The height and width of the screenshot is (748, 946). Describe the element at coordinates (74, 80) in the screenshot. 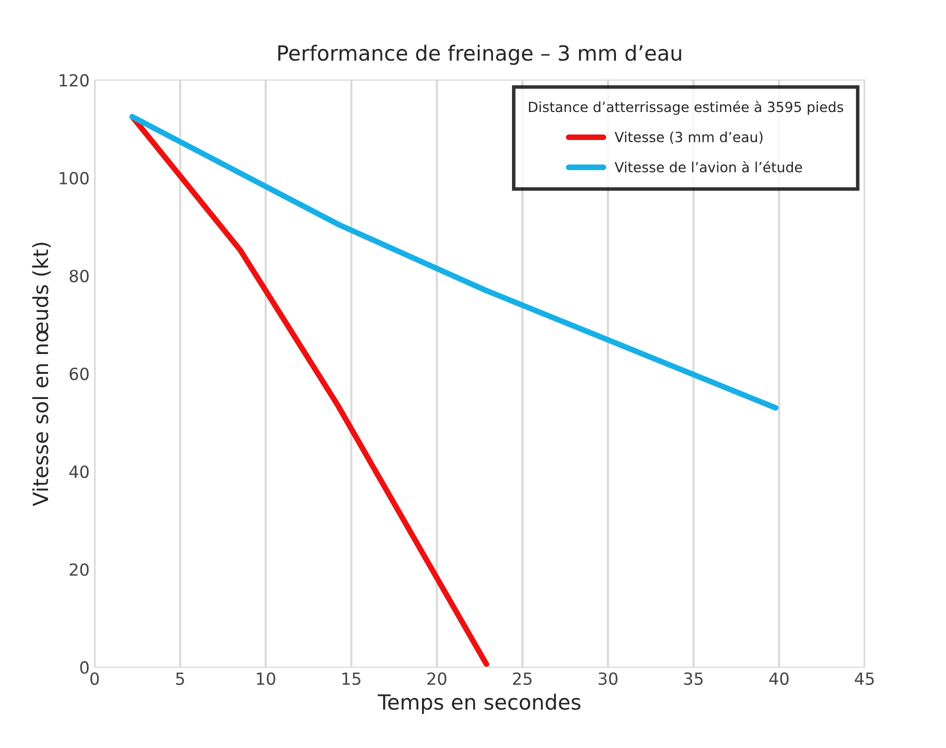

I see `y-tick-label: 120` at that location.